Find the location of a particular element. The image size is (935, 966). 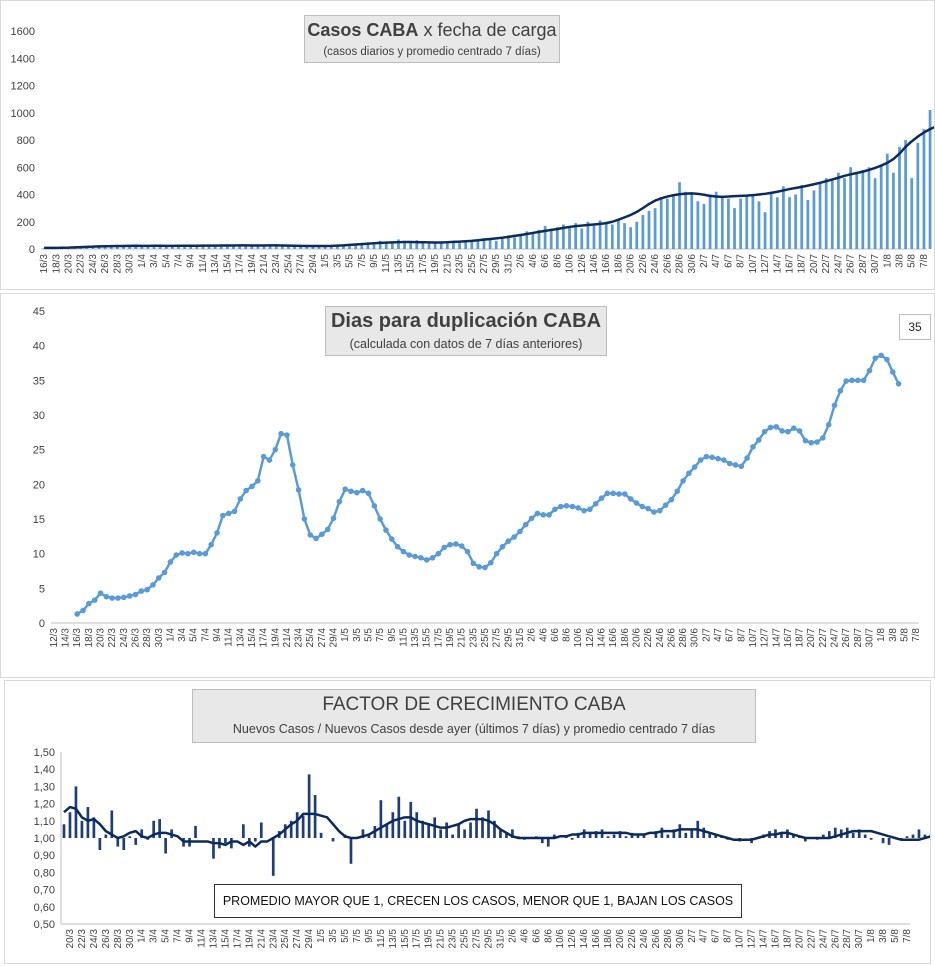

cases-xtick: 19/5 is located at coordinates (435, 264).